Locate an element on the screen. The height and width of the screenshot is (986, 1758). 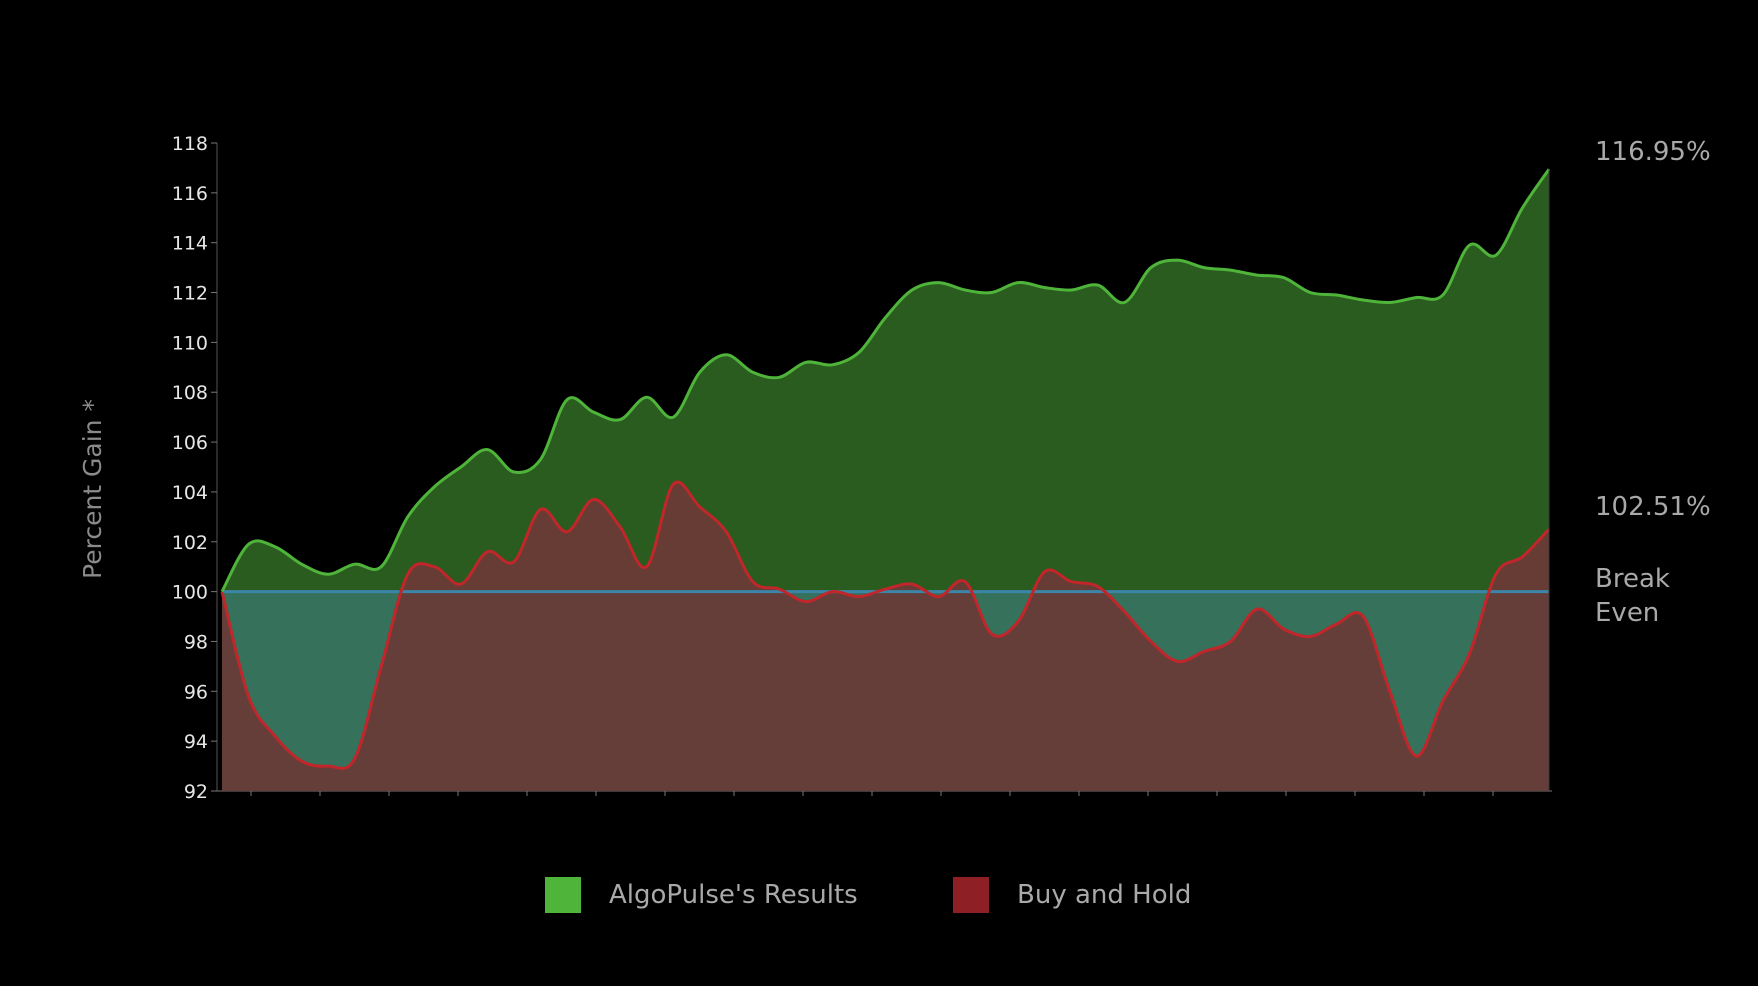
y-tick-label: 92 is located at coordinates (196, 792).